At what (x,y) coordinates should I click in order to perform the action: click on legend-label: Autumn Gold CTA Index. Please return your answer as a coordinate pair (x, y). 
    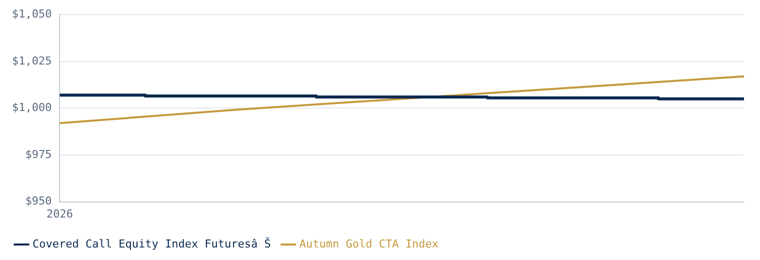
    Looking at the image, I should click on (369, 243).